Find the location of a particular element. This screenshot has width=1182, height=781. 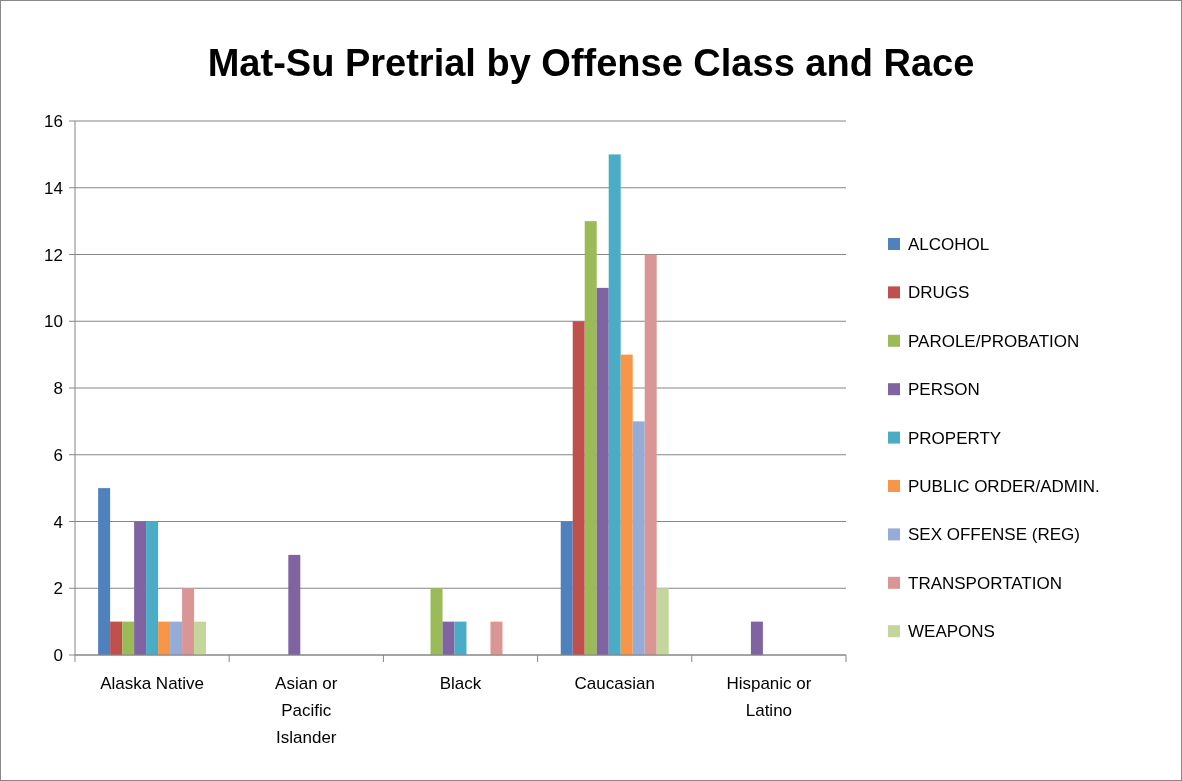

y-tick-label: 8 is located at coordinates (58, 388).